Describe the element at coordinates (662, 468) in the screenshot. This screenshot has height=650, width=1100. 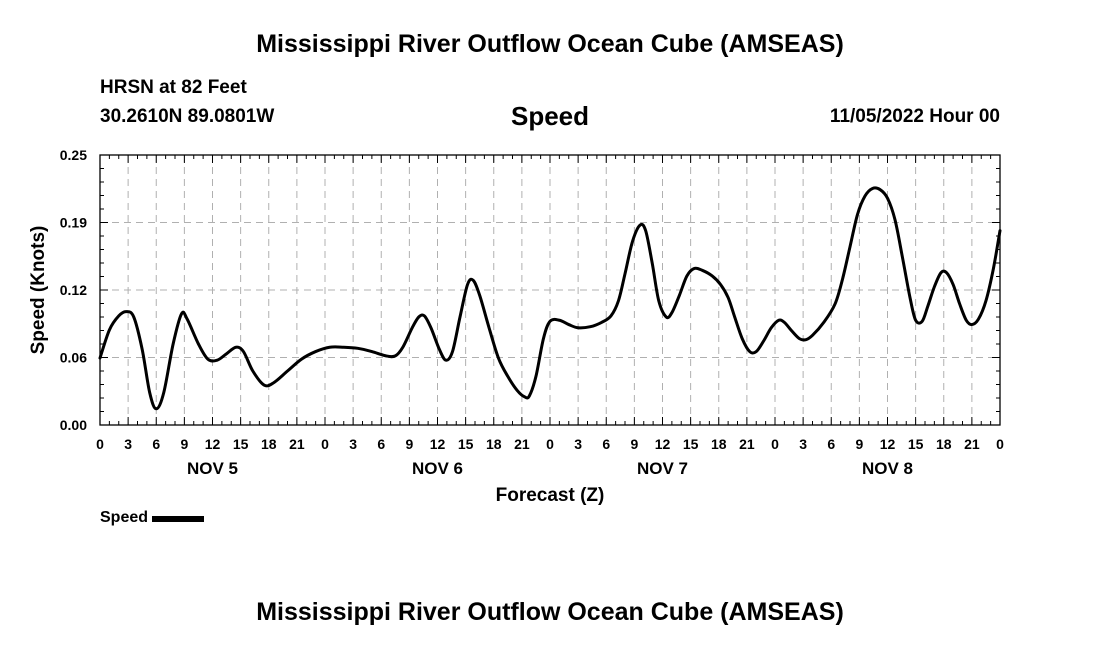
I see `day-label: NOV 7` at that location.